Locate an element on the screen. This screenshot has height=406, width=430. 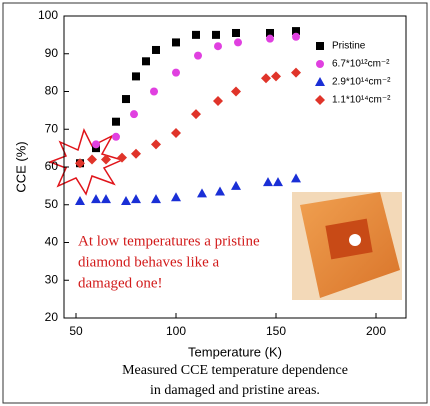
annotation: diamond behaves like a is located at coordinates (149, 262).